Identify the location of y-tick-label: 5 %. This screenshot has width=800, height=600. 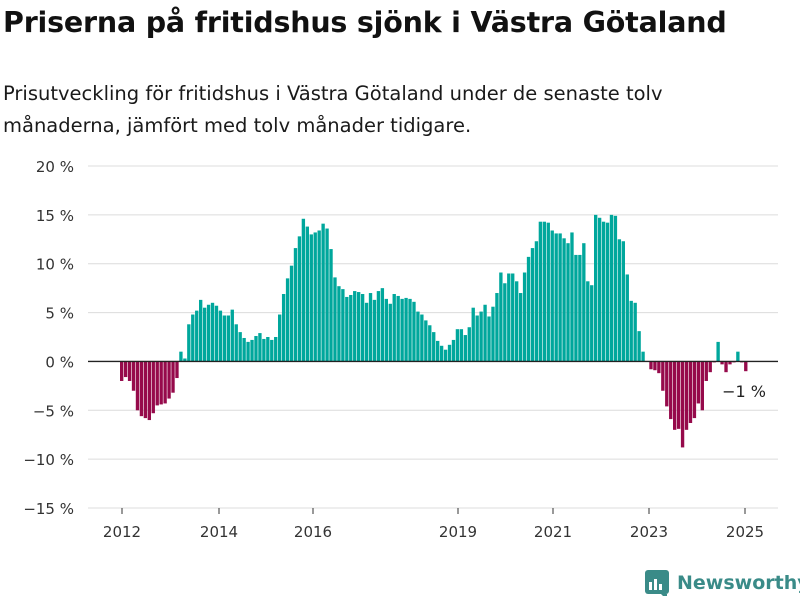
(59, 314).